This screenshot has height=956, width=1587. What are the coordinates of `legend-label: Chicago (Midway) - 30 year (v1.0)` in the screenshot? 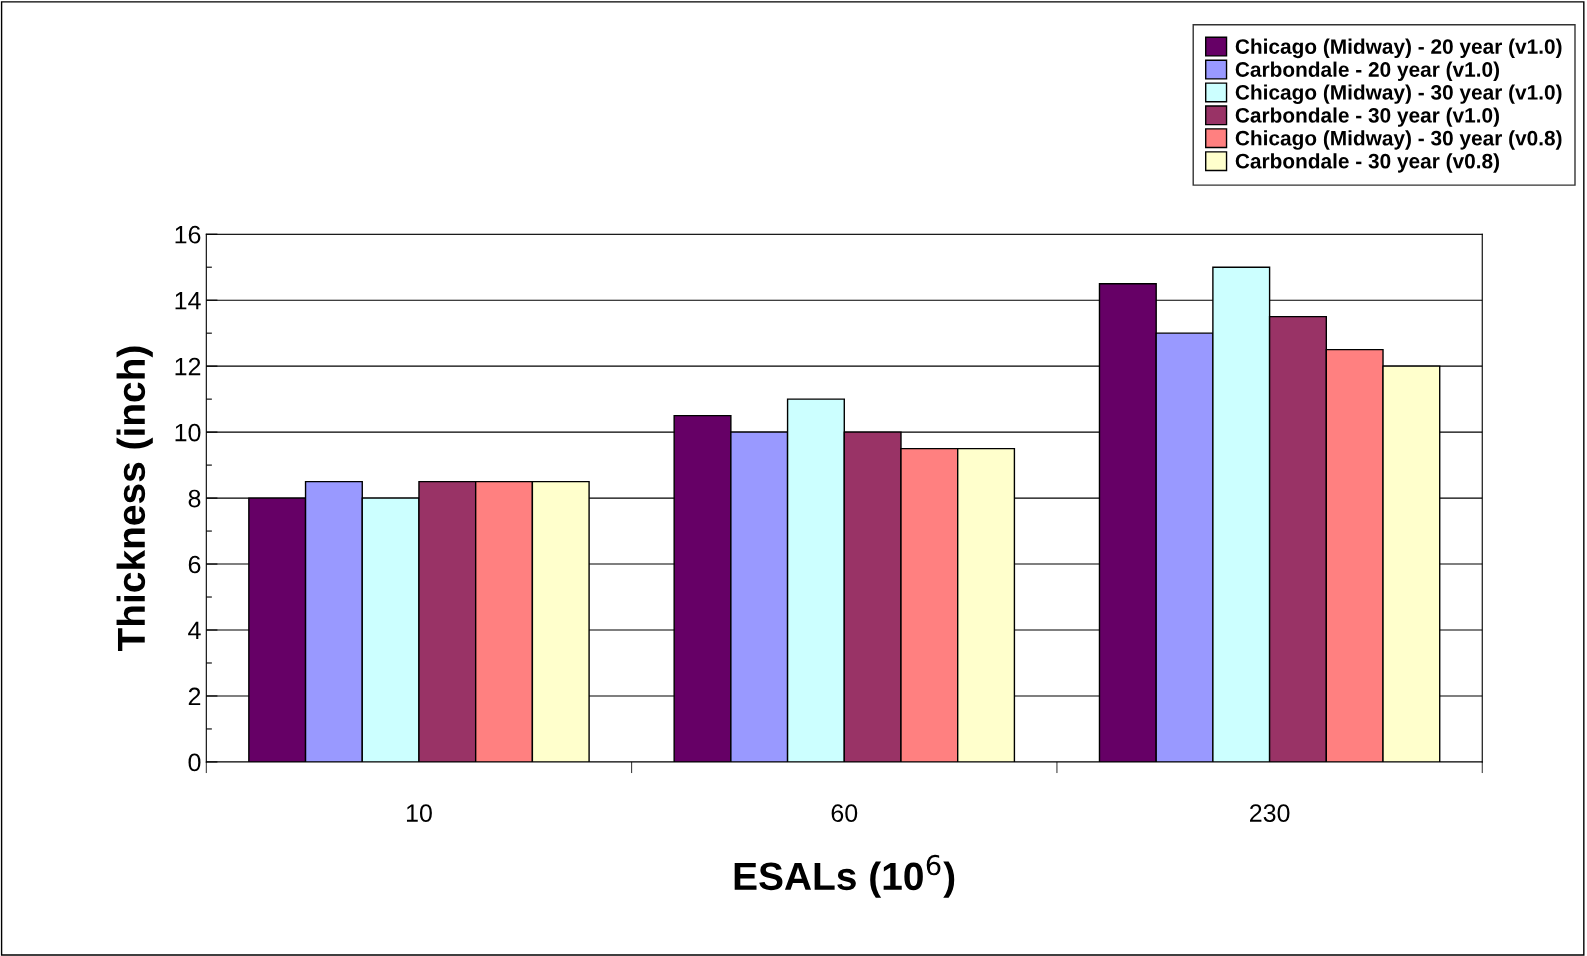 It's located at (1398, 94).